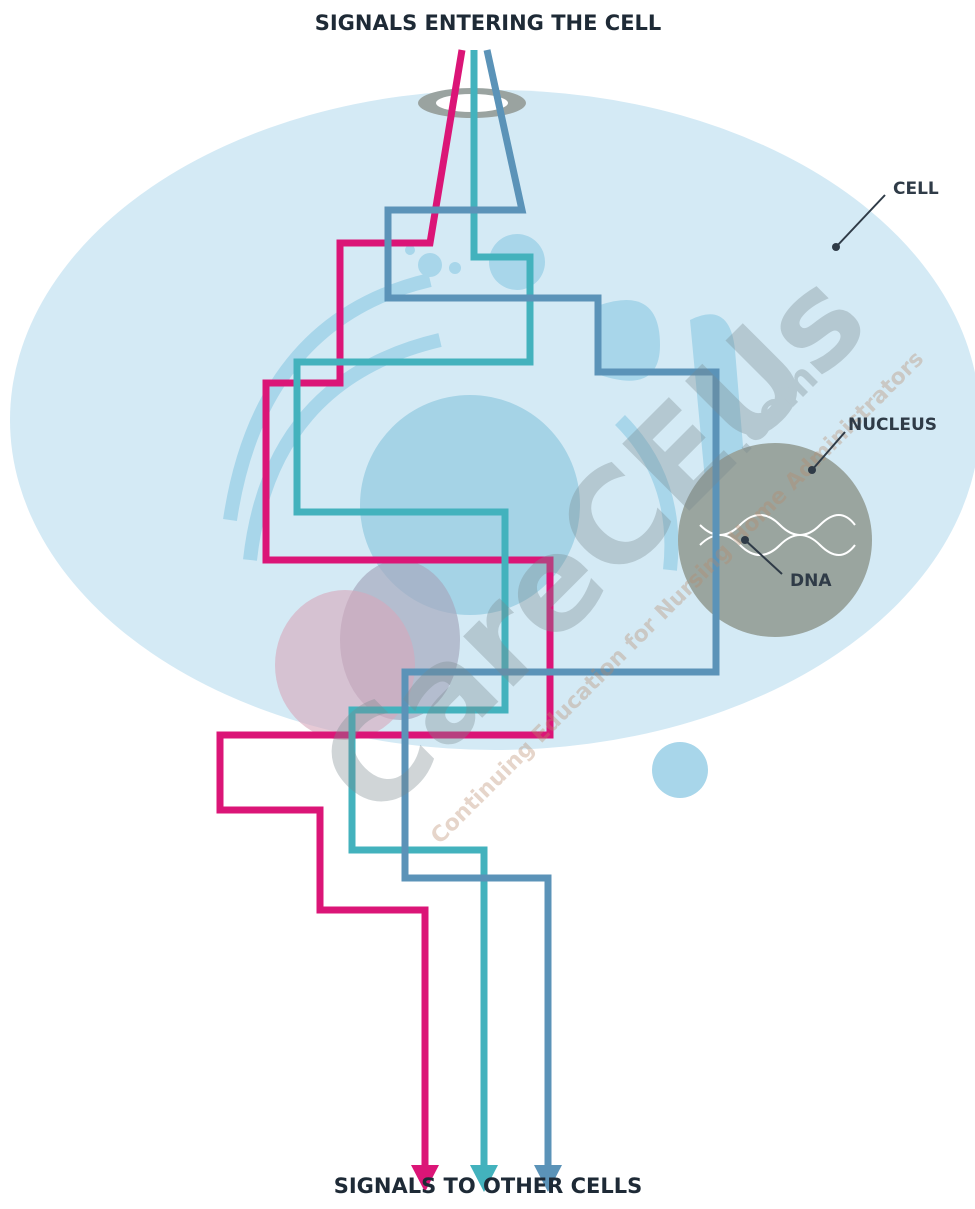  I want to click on arrow-teal, so click(484, 1178).